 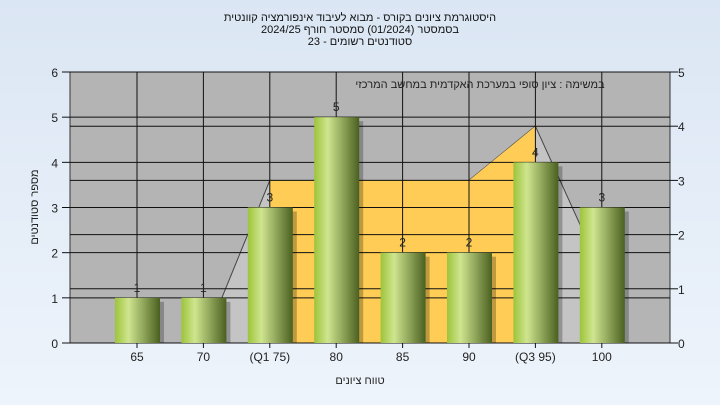 What do you see at coordinates (602, 357) in the screenshot?
I see `x-tick-label: 100` at bounding box center [602, 357].